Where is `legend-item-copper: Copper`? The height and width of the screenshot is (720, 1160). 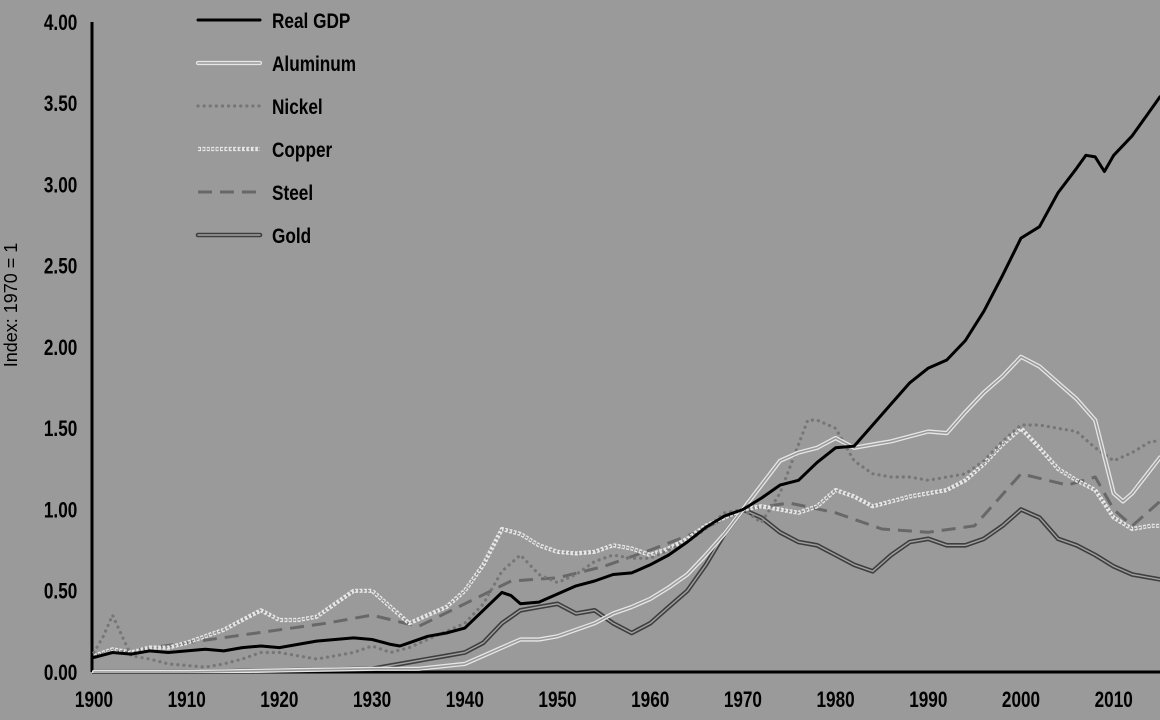 legend-item-copper: Copper is located at coordinates (265, 151).